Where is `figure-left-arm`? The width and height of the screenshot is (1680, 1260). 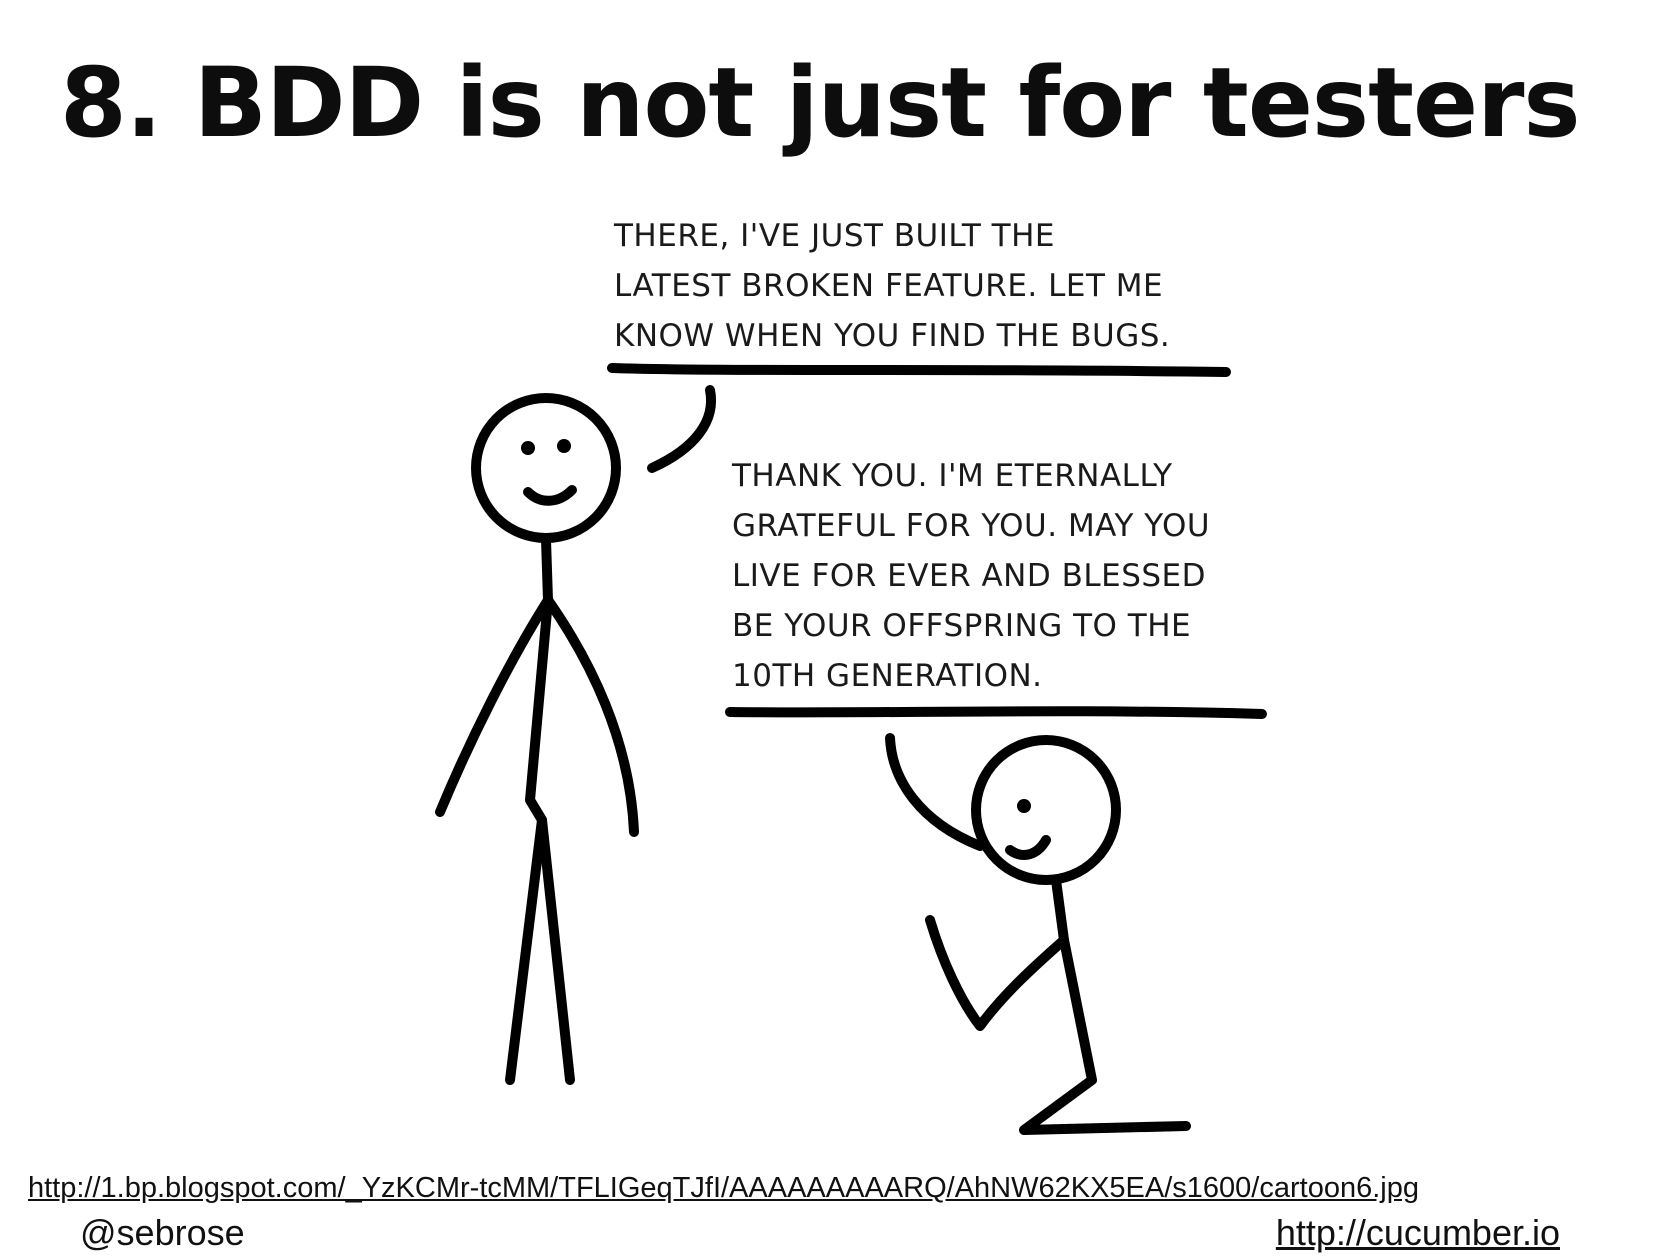 figure-left-arm is located at coordinates (494, 706).